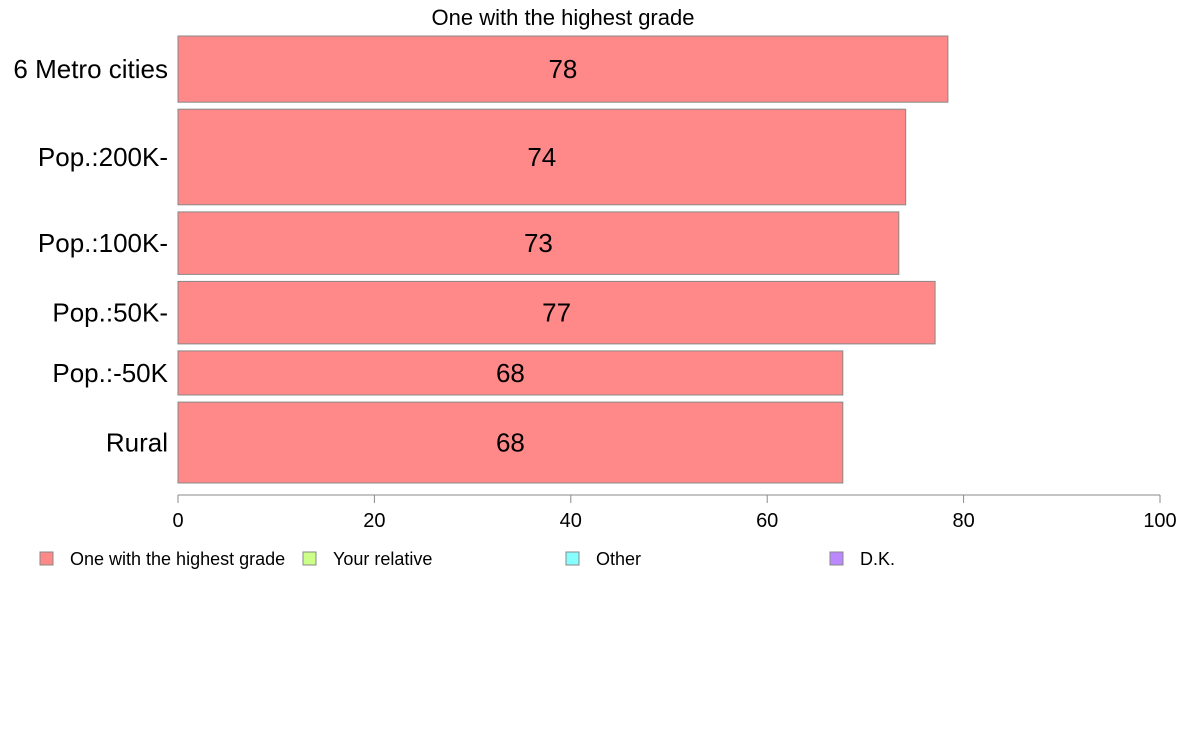 The image size is (1188, 736). What do you see at coordinates (103, 157) in the screenshot?
I see `category-label: Pop.:200K-` at bounding box center [103, 157].